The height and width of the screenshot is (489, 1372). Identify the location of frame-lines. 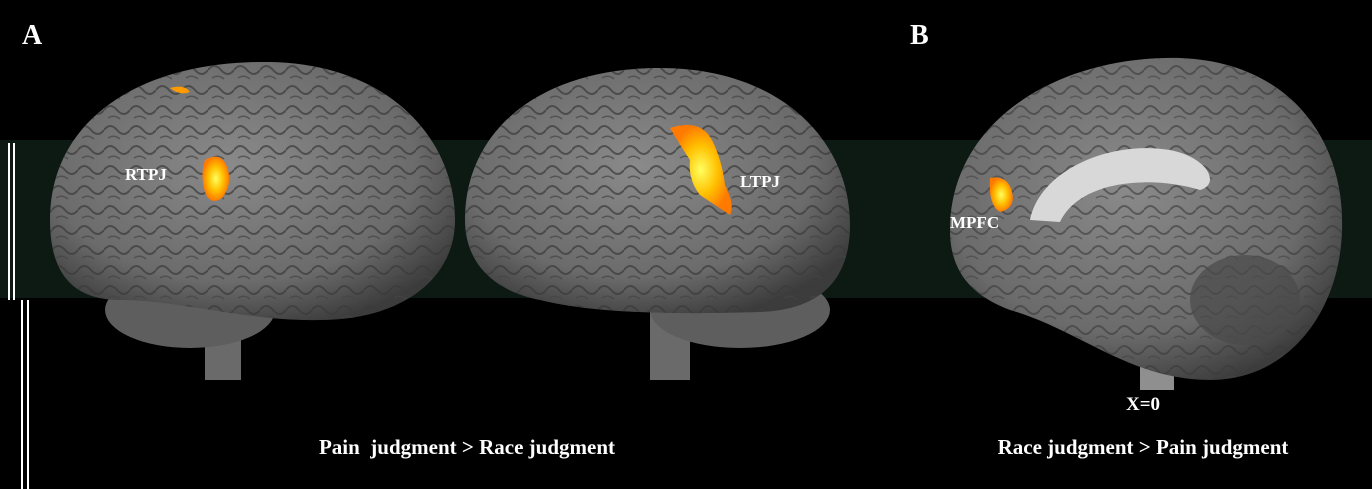
(18, 316).